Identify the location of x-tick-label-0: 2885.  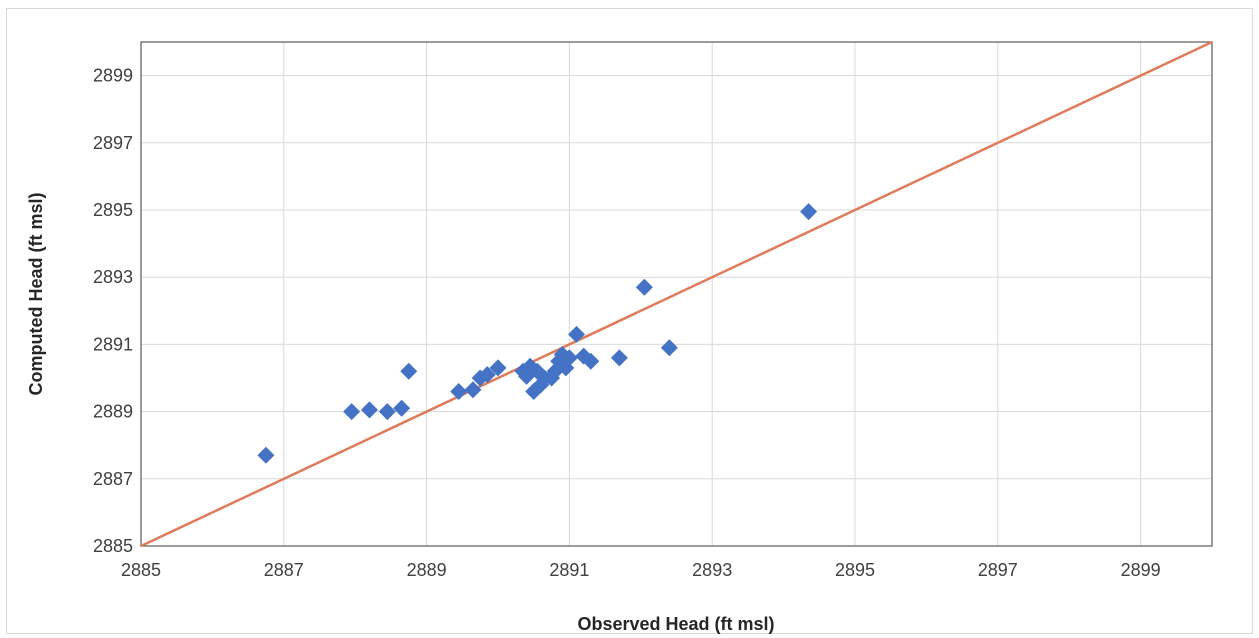
(141, 570).